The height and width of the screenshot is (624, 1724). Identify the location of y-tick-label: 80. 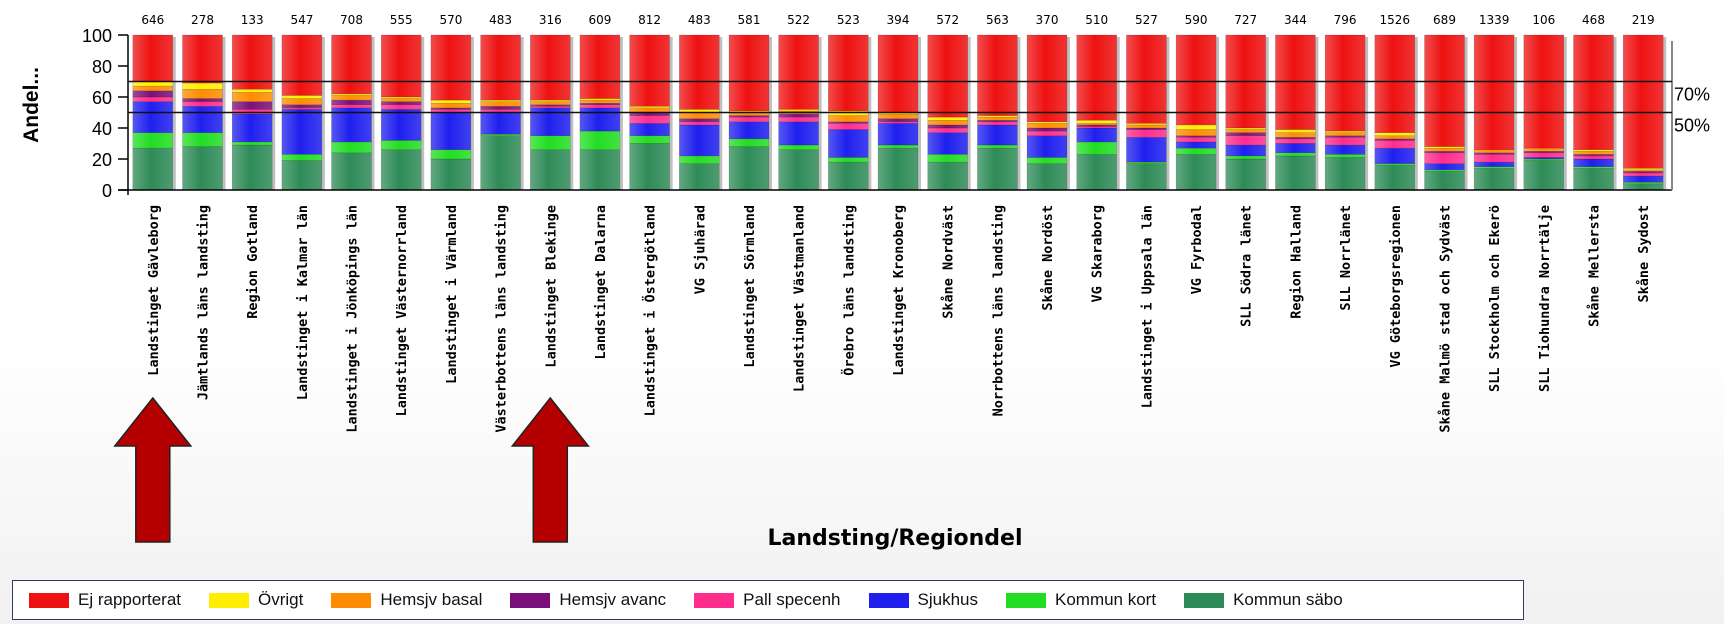
(102, 67).